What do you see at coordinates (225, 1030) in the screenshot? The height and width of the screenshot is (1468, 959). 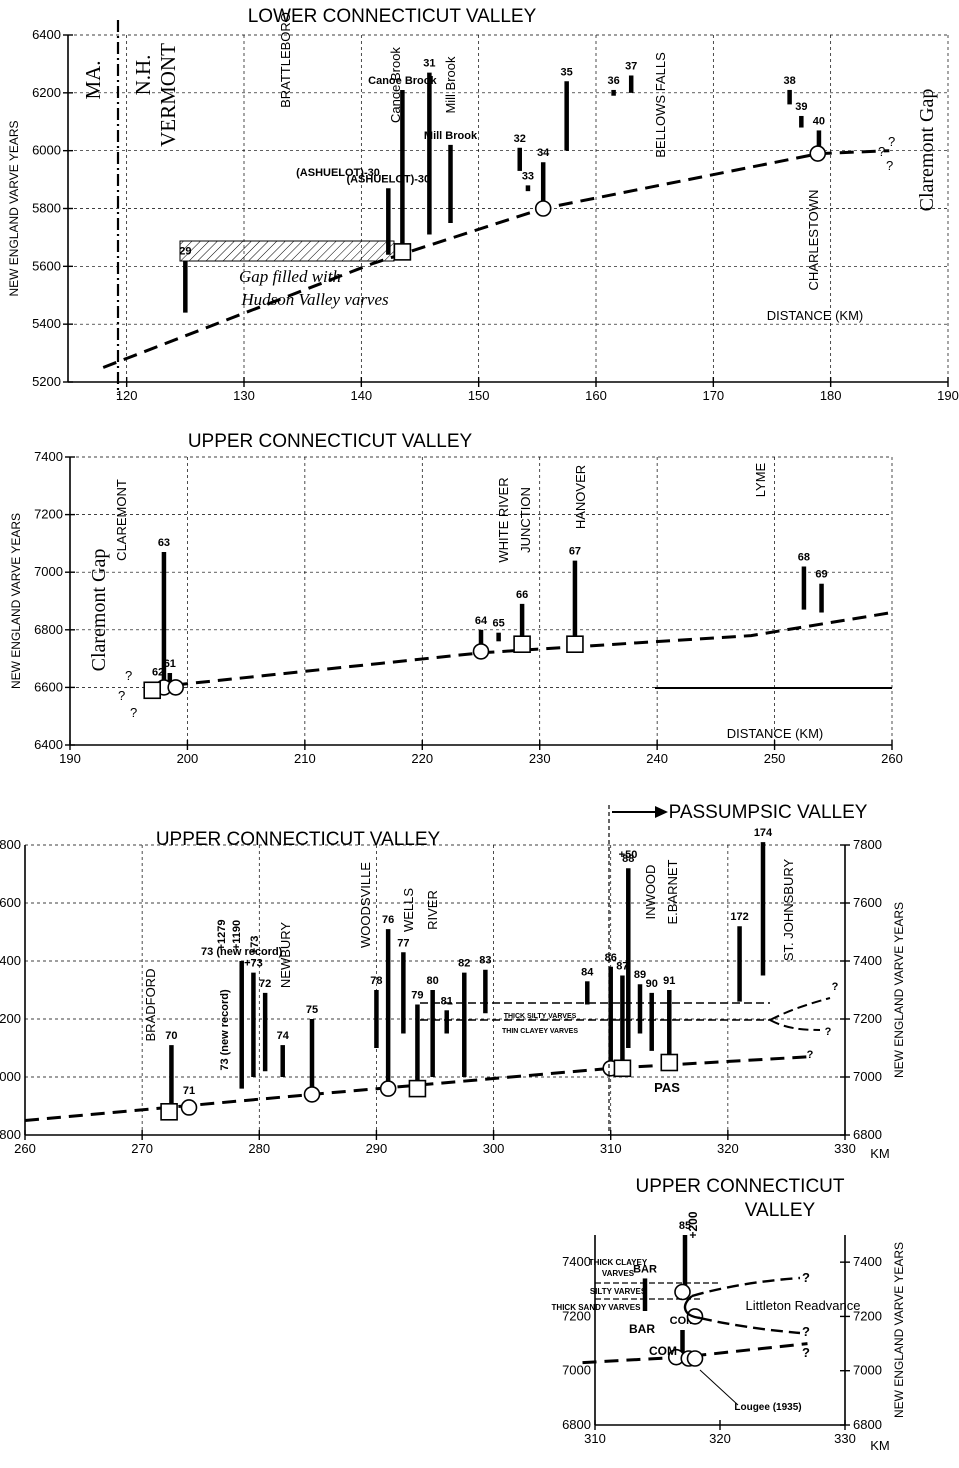 I see `annotation: 73 (new record)` at bounding box center [225, 1030].